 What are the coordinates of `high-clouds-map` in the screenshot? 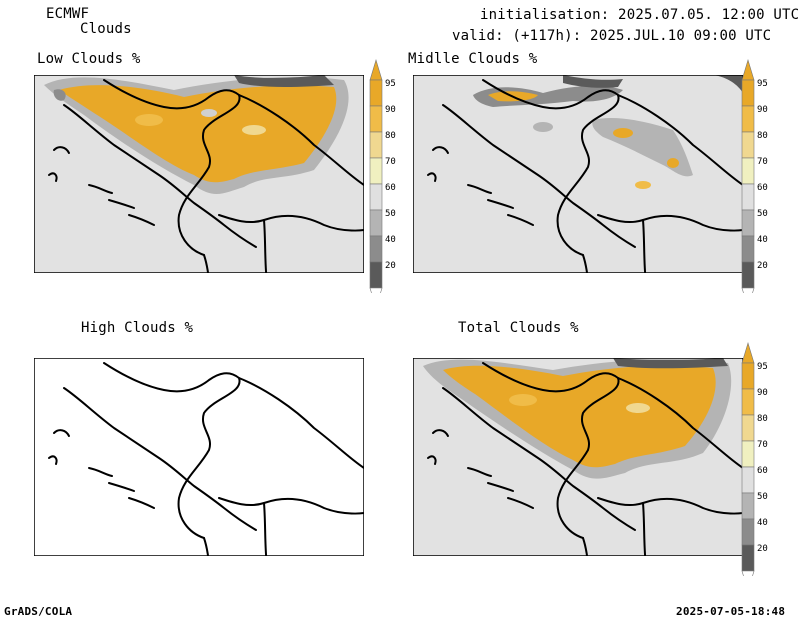 It's located at (199, 457).